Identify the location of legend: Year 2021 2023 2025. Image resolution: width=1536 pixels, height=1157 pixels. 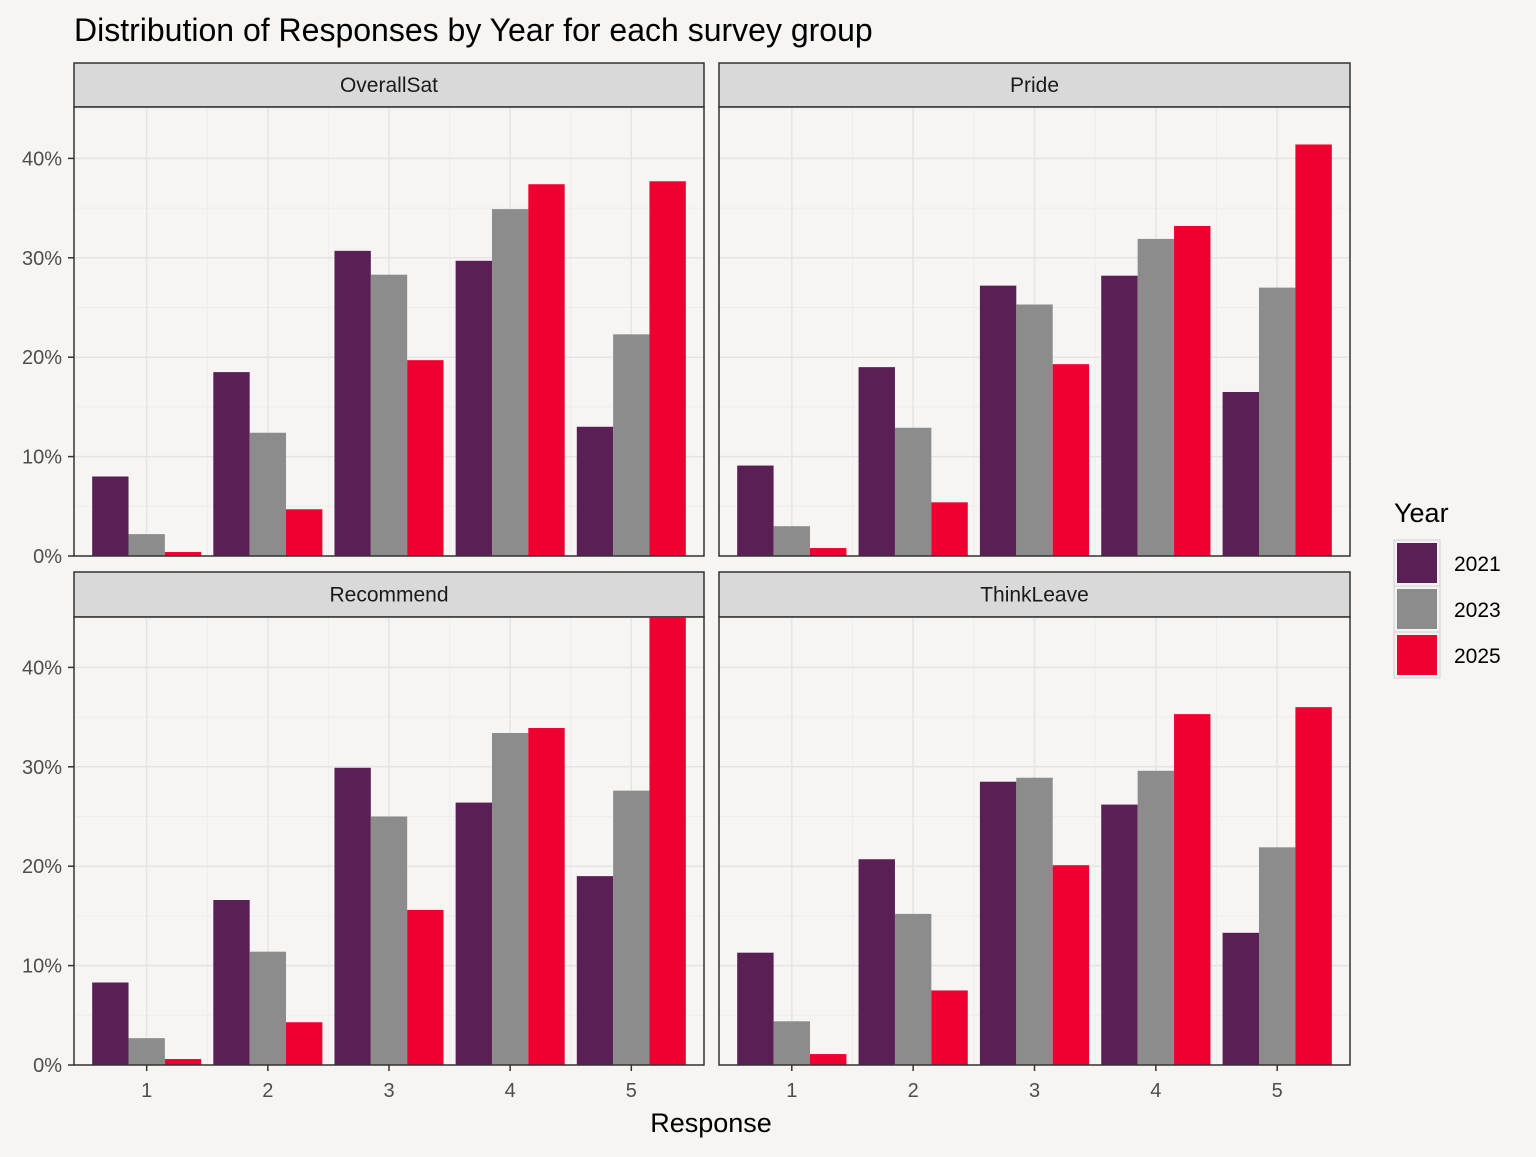
(1447, 588).